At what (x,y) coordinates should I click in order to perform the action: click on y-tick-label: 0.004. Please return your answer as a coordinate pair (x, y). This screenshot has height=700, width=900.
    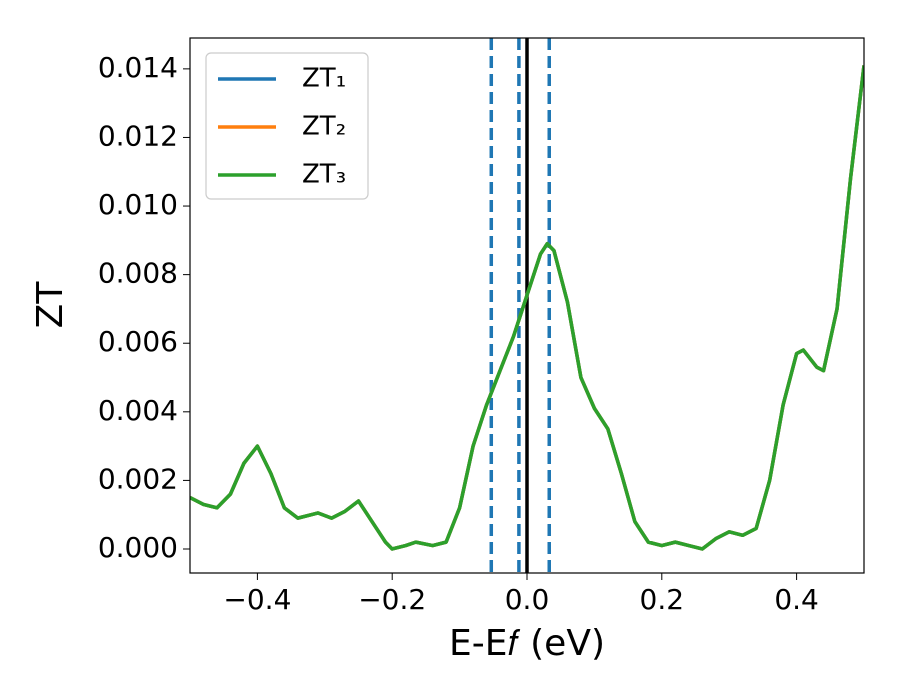
    Looking at the image, I should click on (138, 410).